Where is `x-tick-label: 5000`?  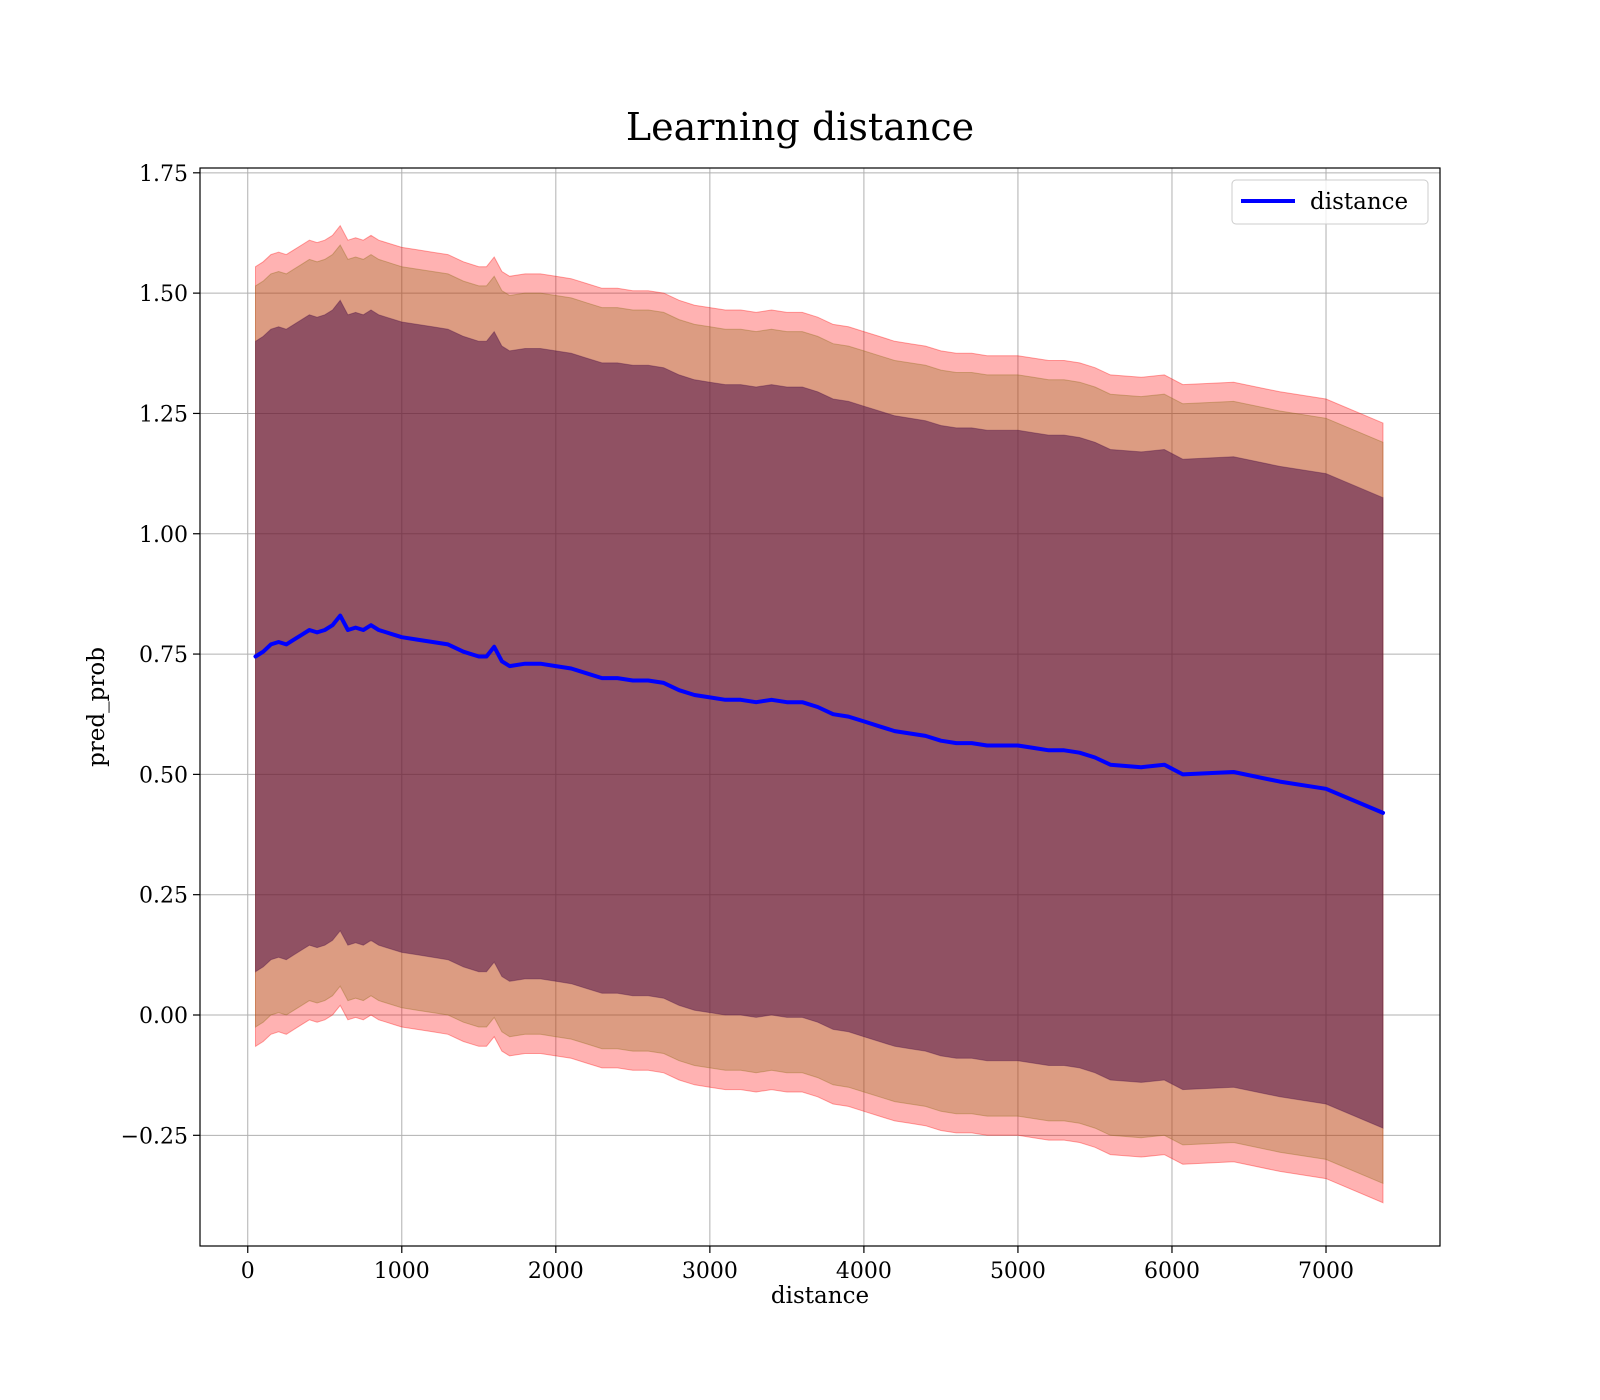 x-tick-label: 5000 is located at coordinates (1018, 1271).